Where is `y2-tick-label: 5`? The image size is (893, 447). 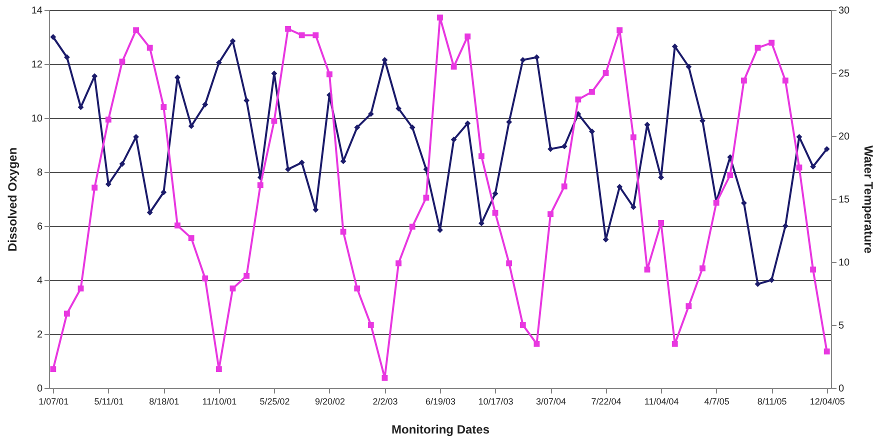
y2-tick-label: 5 is located at coordinates (841, 326).